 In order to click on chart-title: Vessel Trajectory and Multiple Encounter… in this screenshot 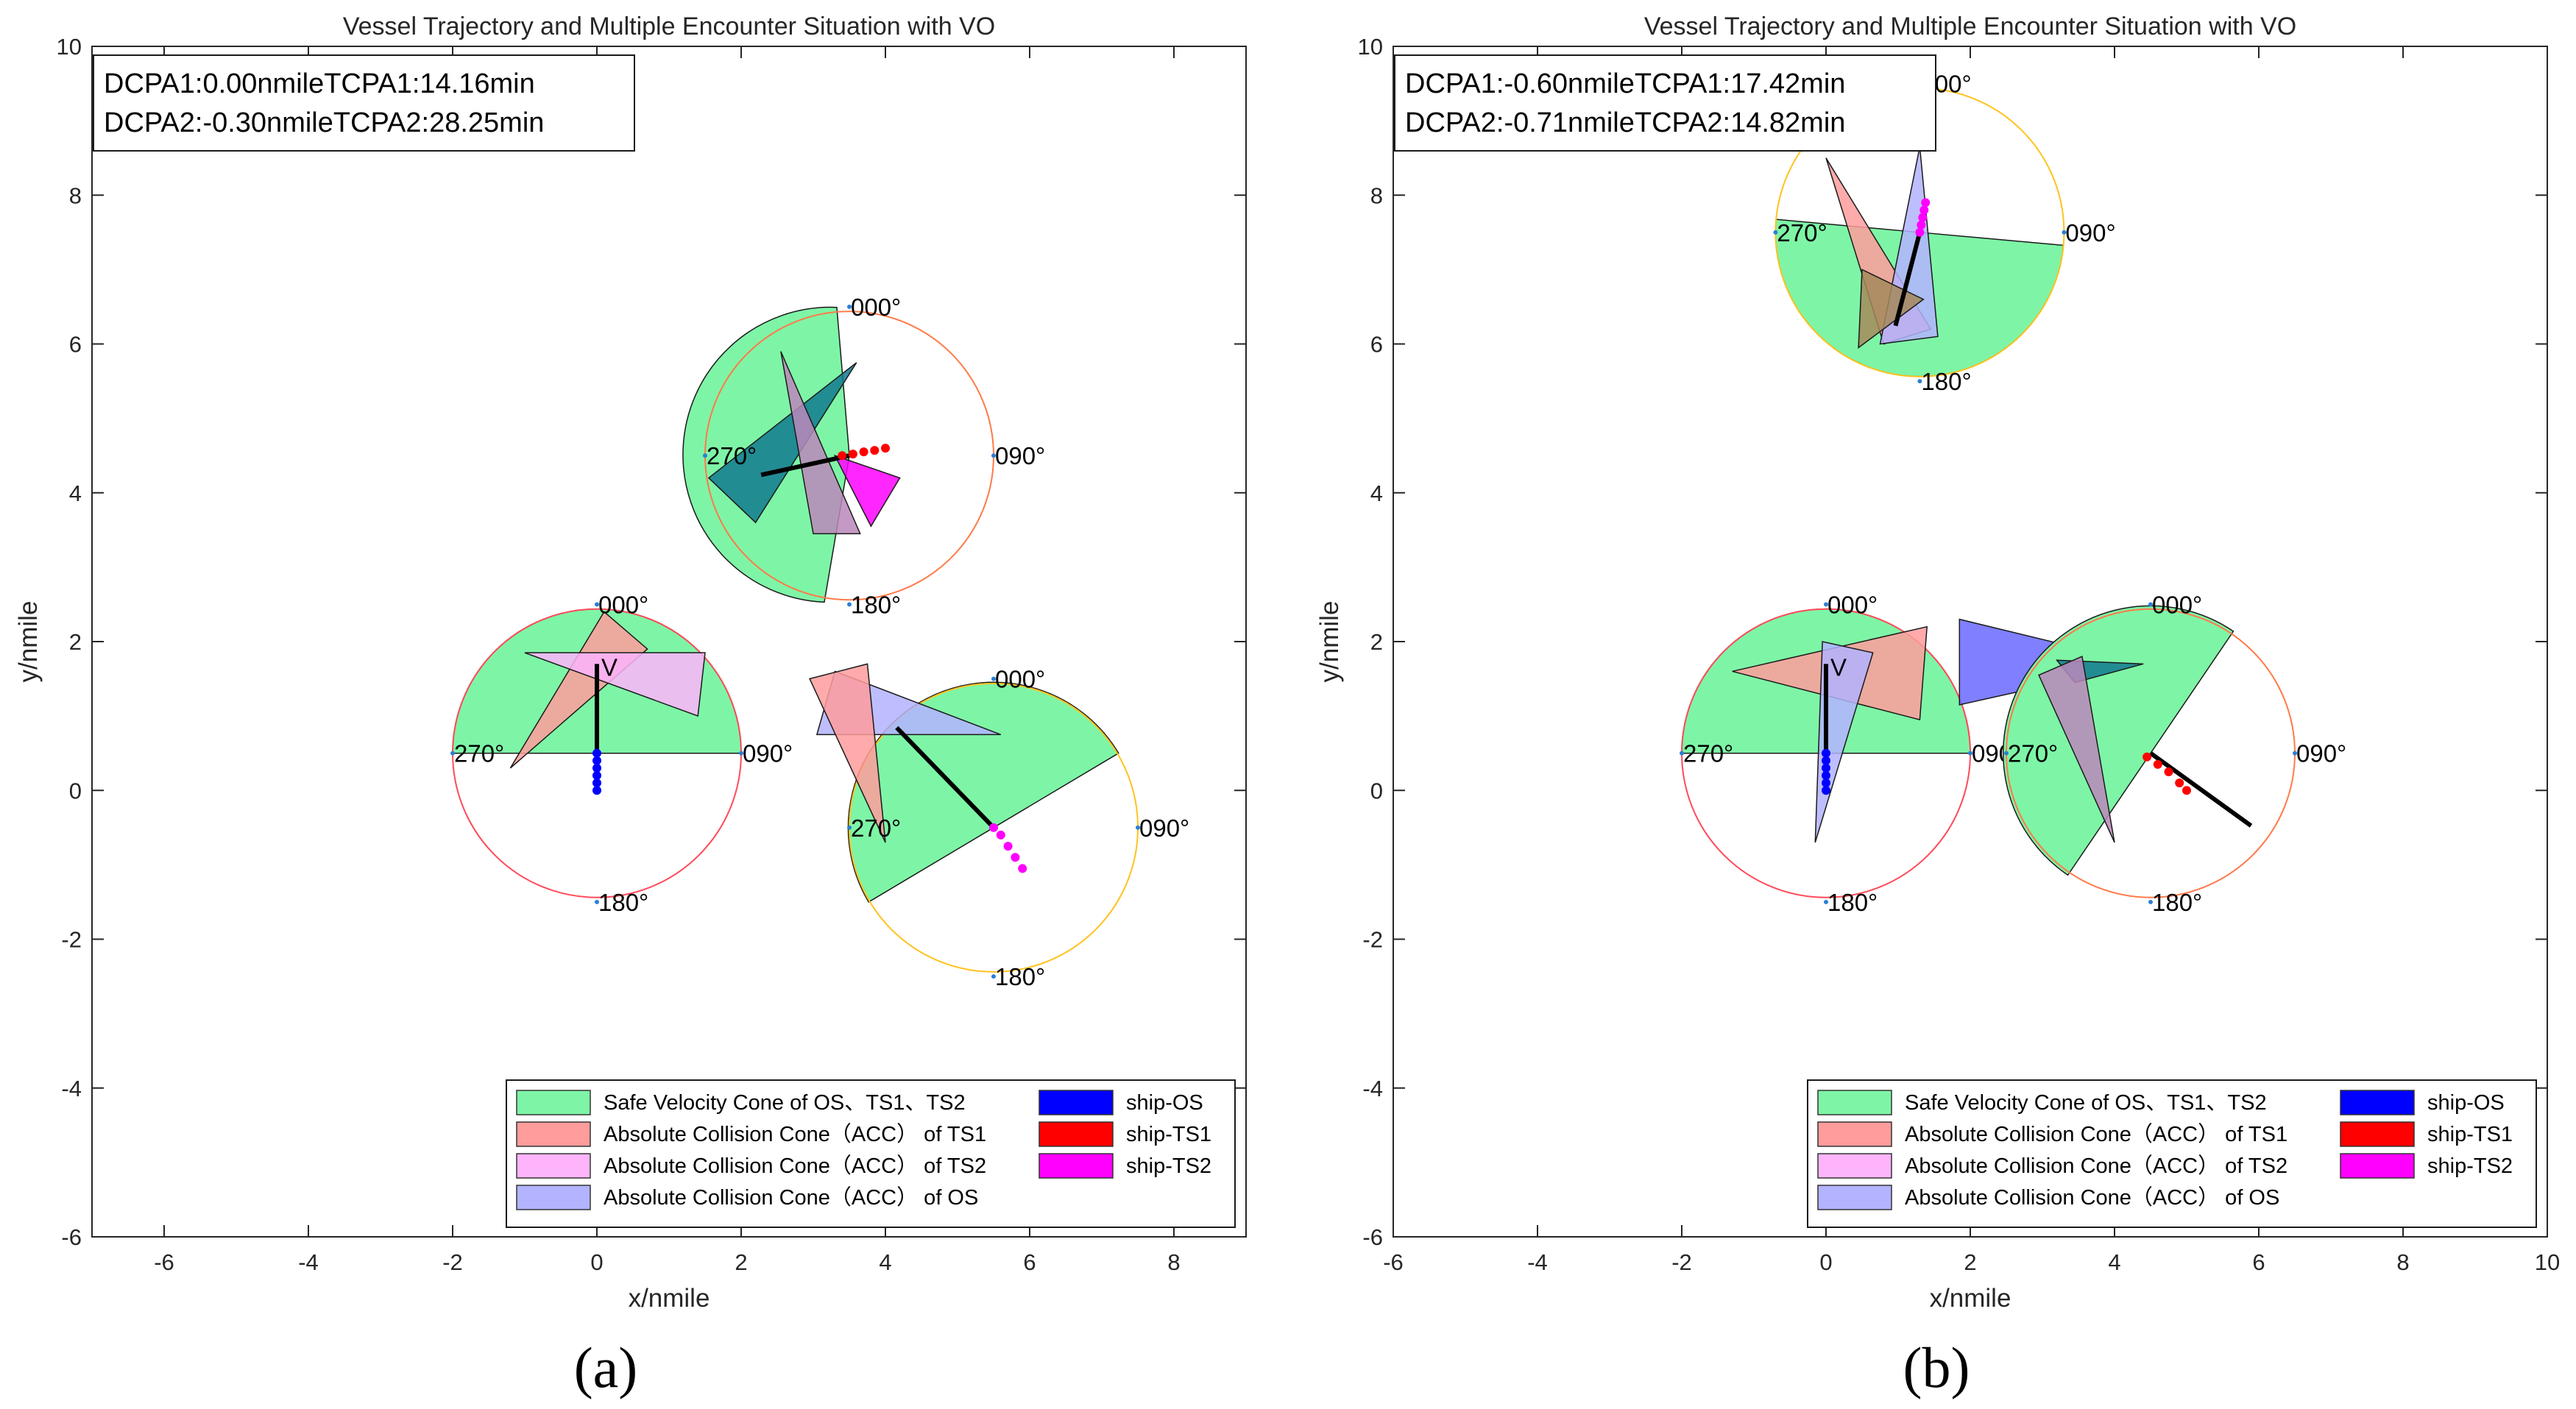, I will do `click(669, 26)`.